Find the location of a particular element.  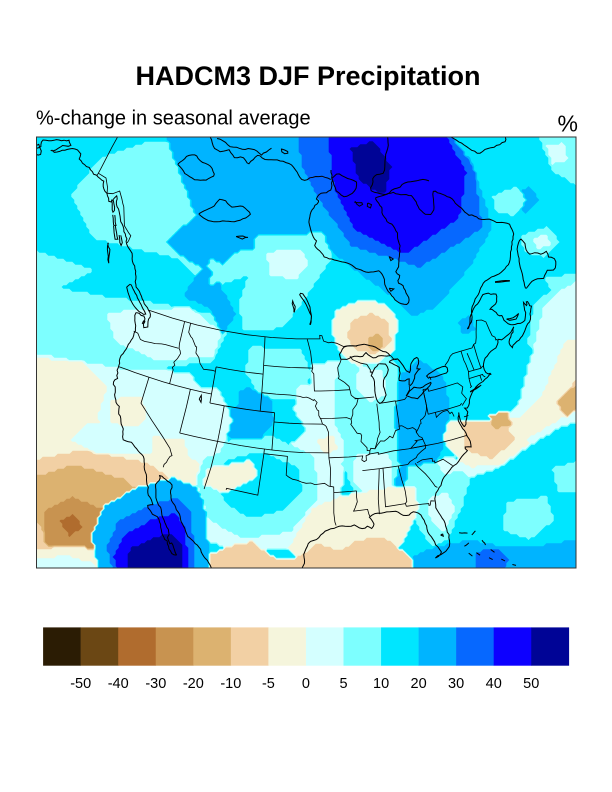

svg-text: -10 is located at coordinates (230, 684).